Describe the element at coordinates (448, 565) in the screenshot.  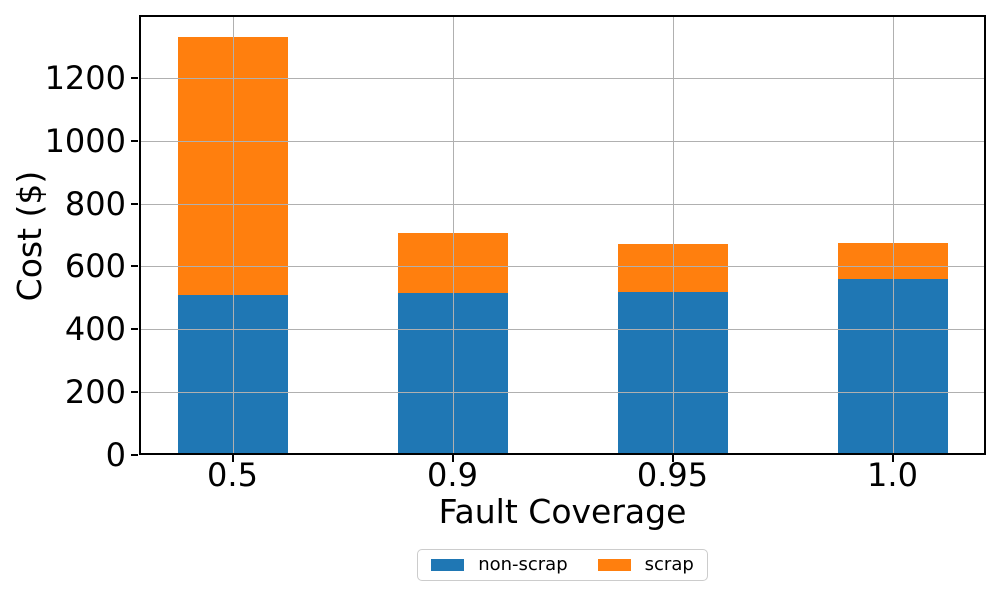
I see `non-scrap-swatch-icon` at that location.